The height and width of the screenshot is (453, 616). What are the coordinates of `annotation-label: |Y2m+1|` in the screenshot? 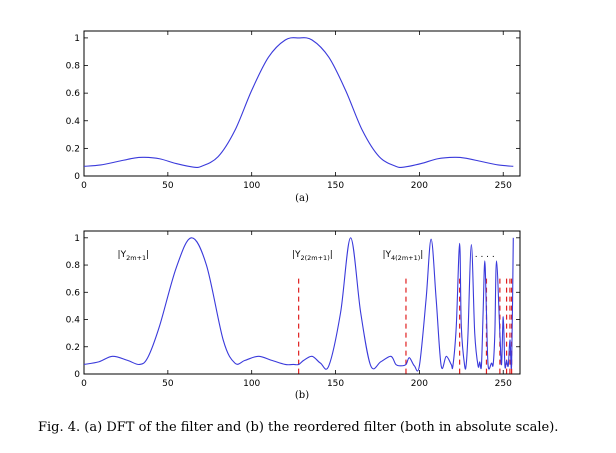 It's located at (134, 256).